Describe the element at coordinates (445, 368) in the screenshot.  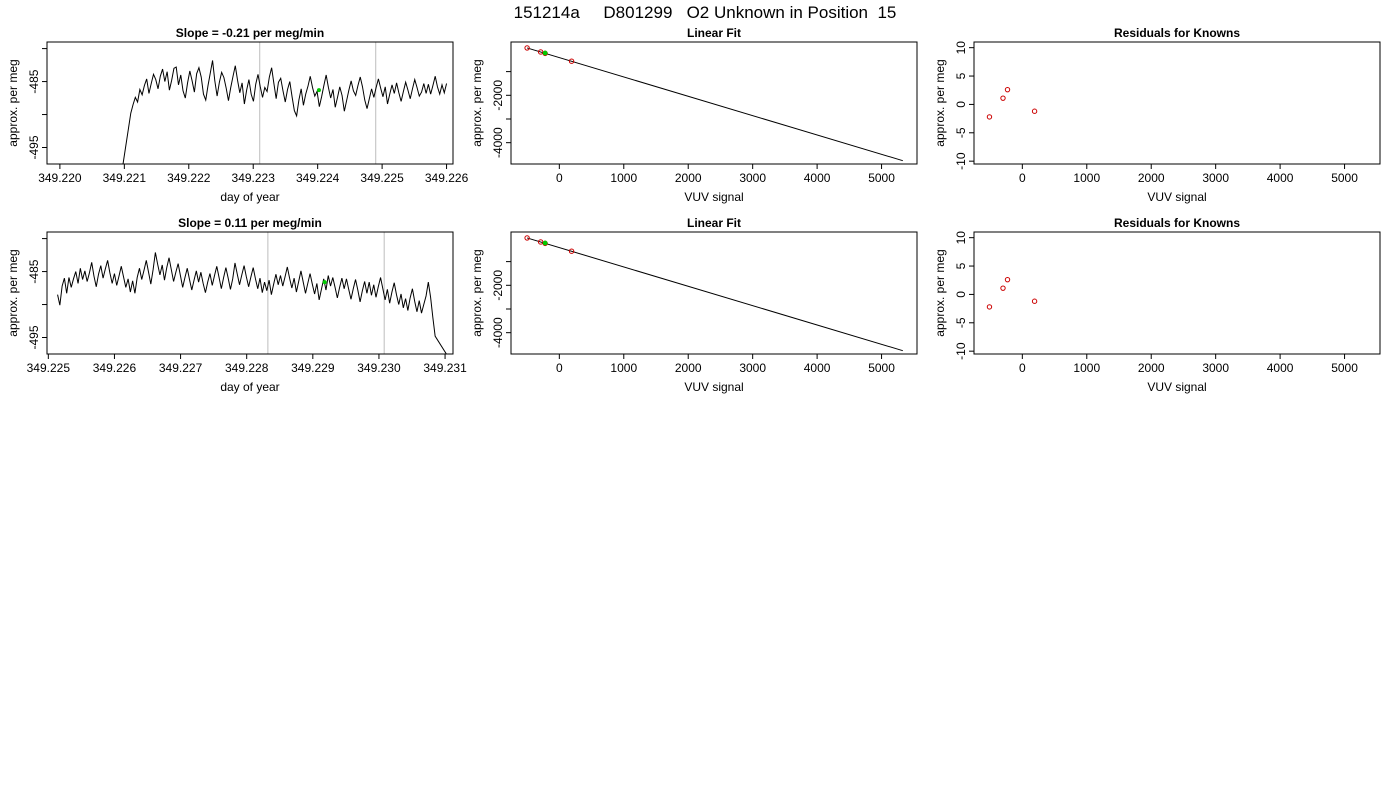
I see `x-tick-label: 349.231` at that location.